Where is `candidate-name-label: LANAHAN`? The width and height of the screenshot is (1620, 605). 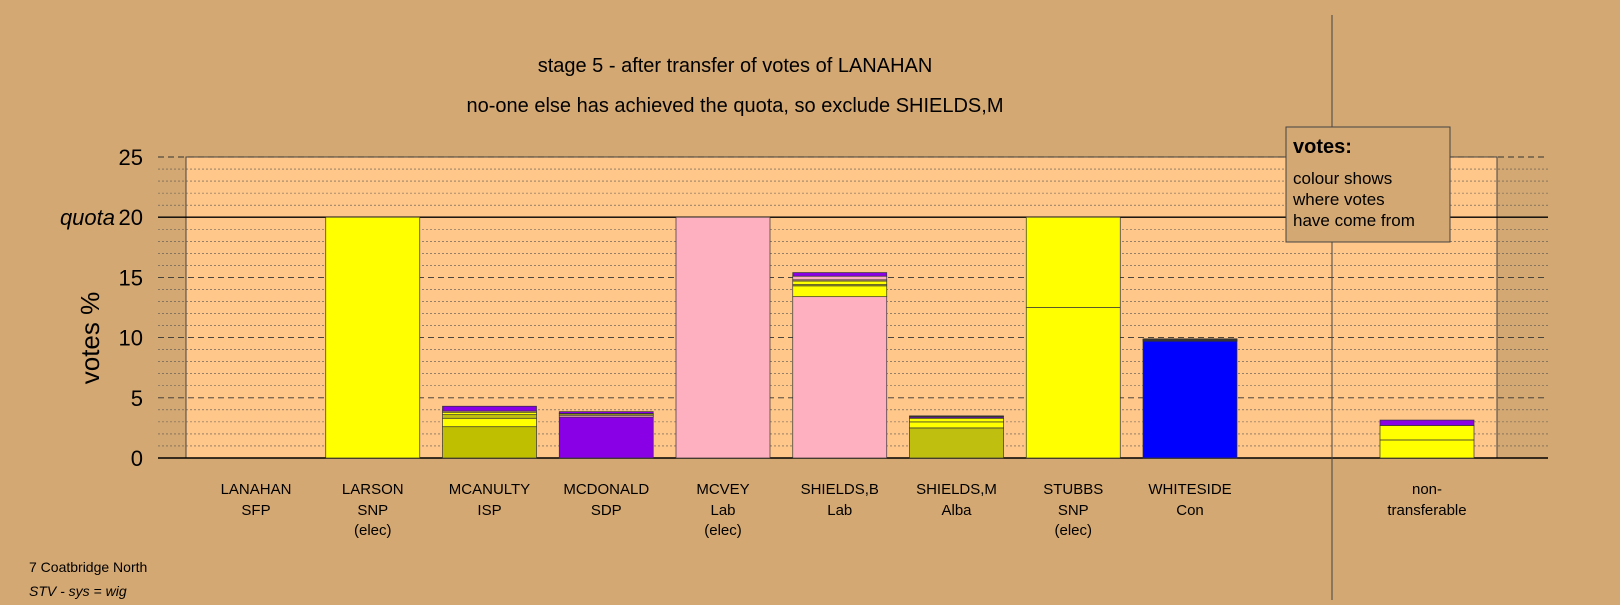 candidate-name-label: LANAHAN is located at coordinates (256, 489).